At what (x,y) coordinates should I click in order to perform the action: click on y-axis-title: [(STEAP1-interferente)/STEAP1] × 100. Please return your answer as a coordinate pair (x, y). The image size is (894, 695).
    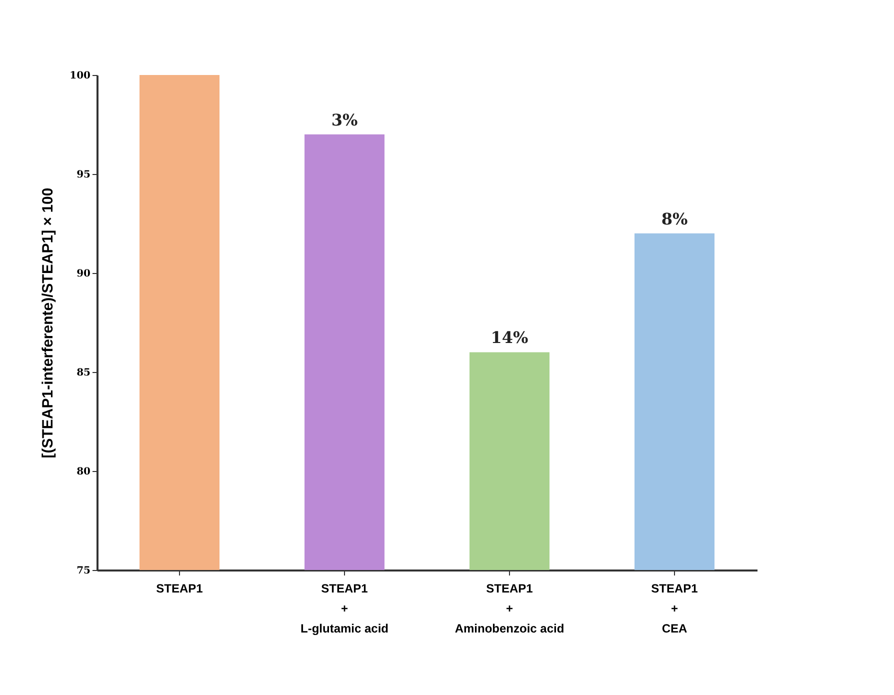
    Looking at the image, I should click on (48, 323).